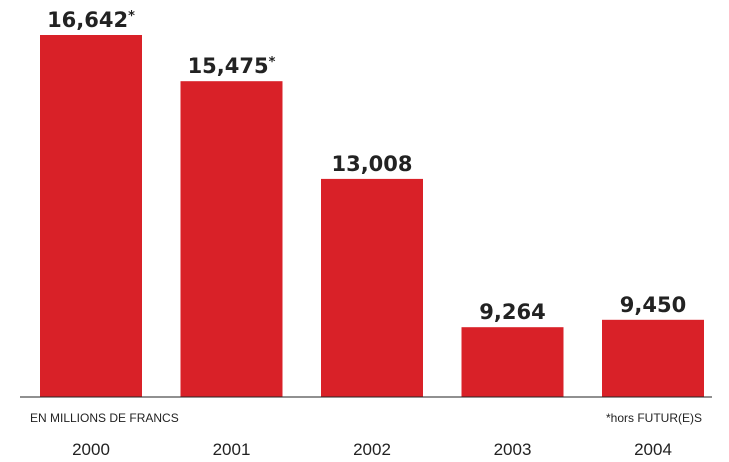 This screenshot has height=462, width=729. I want to click on unit-note: EN MILLIONS DE FRANCS, so click(104, 418).